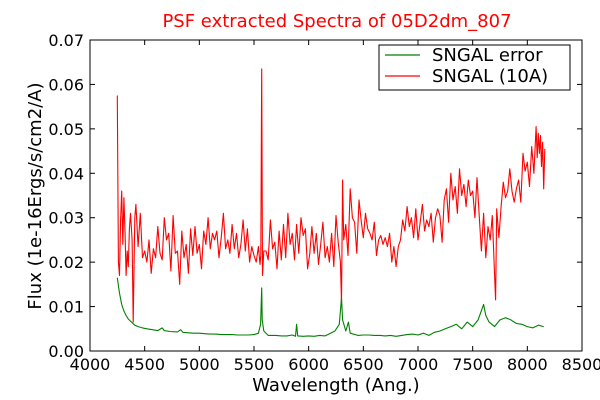 Image resolution: width=600 pixels, height=400 pixels. I want to click on x-tick-label: 7000, so click(418, 364).